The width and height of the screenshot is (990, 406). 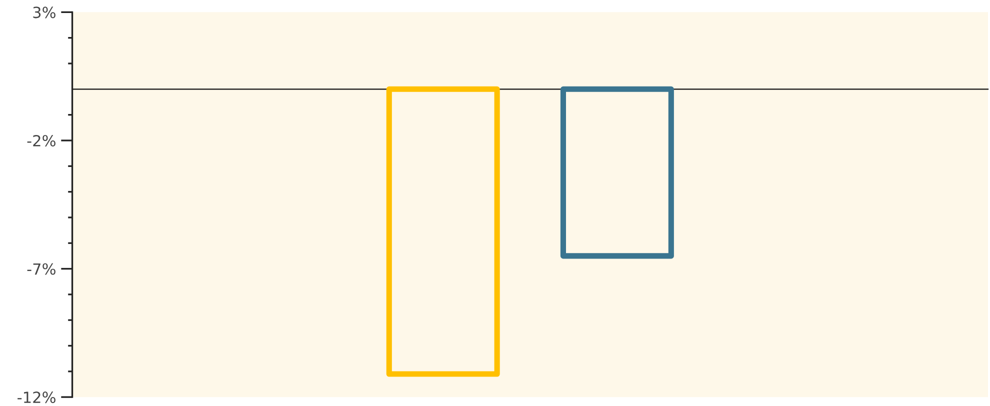 What do you see at coordinates (37, 398) in the screenshot?
I see `y-tick-label: -12%` at bounding box center [37, 398].